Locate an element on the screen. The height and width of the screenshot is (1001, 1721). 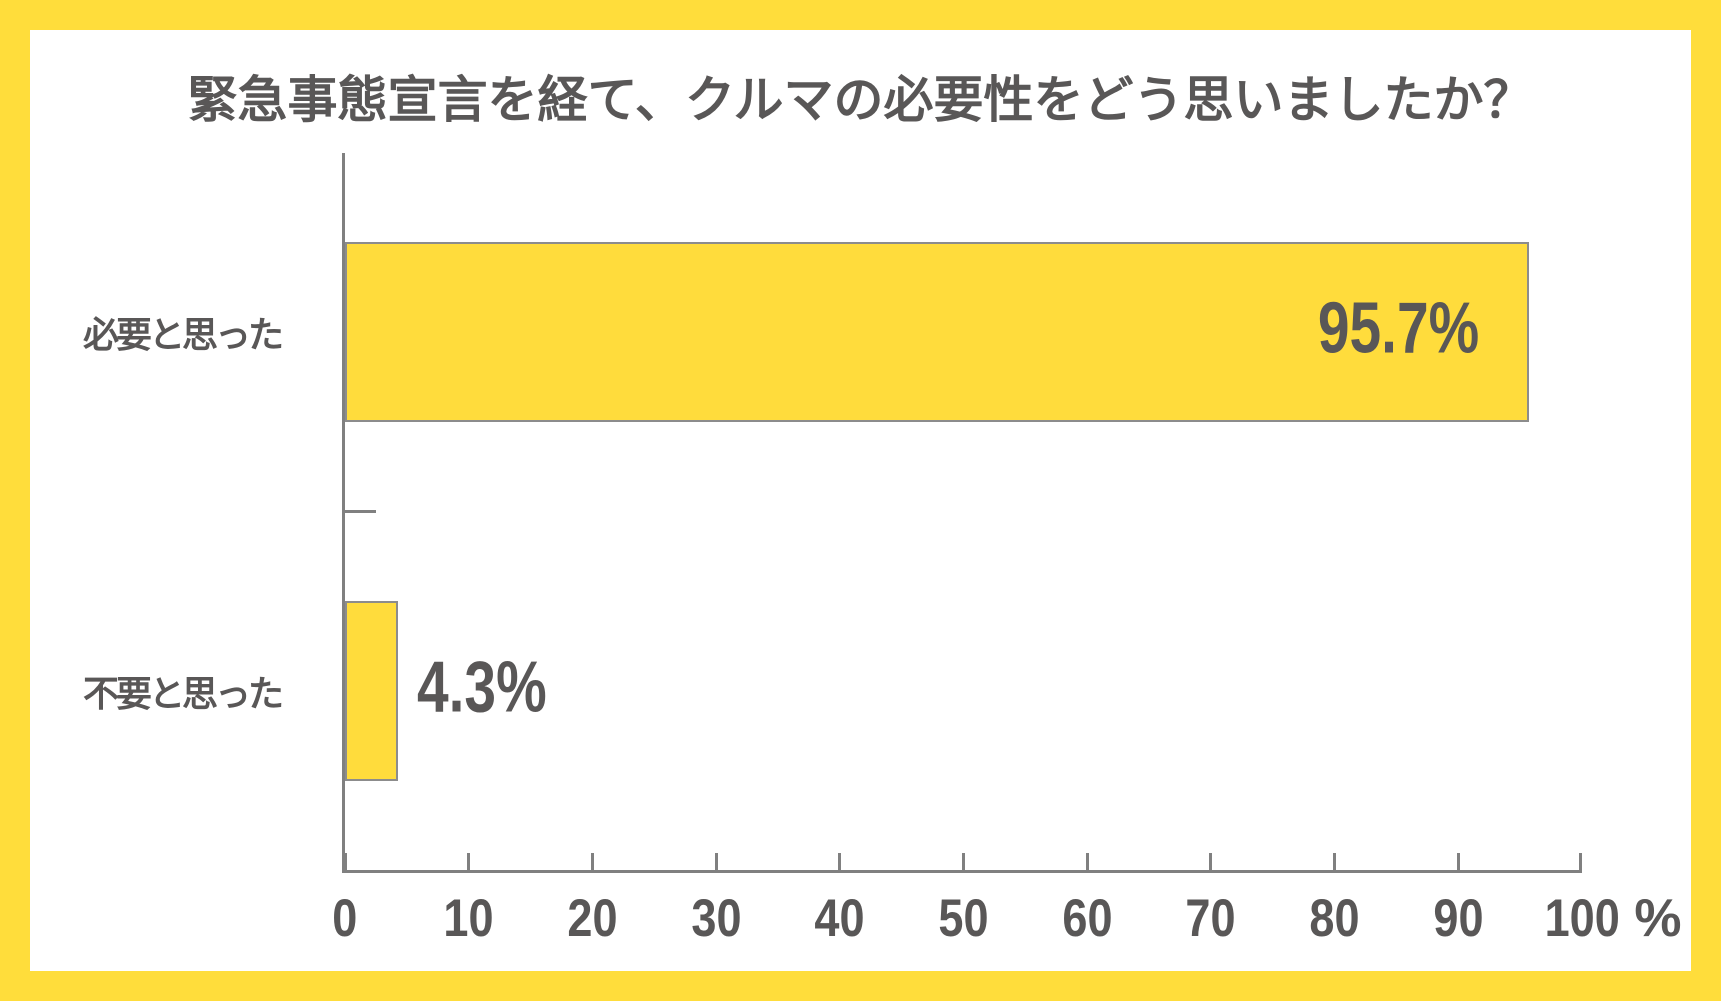
value-label-0: 95.7% is located at coordinates (1398, 328).